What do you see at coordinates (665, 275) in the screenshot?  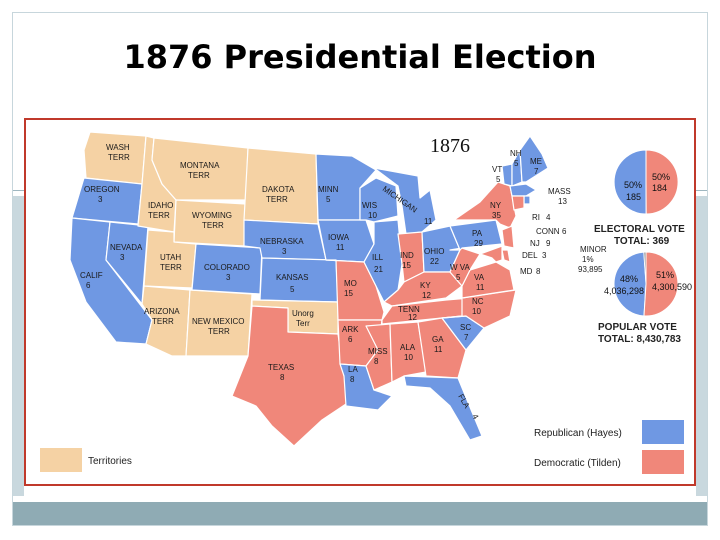 I see `popular-democratic-pct: 51%` at bounding box center [665, 275].